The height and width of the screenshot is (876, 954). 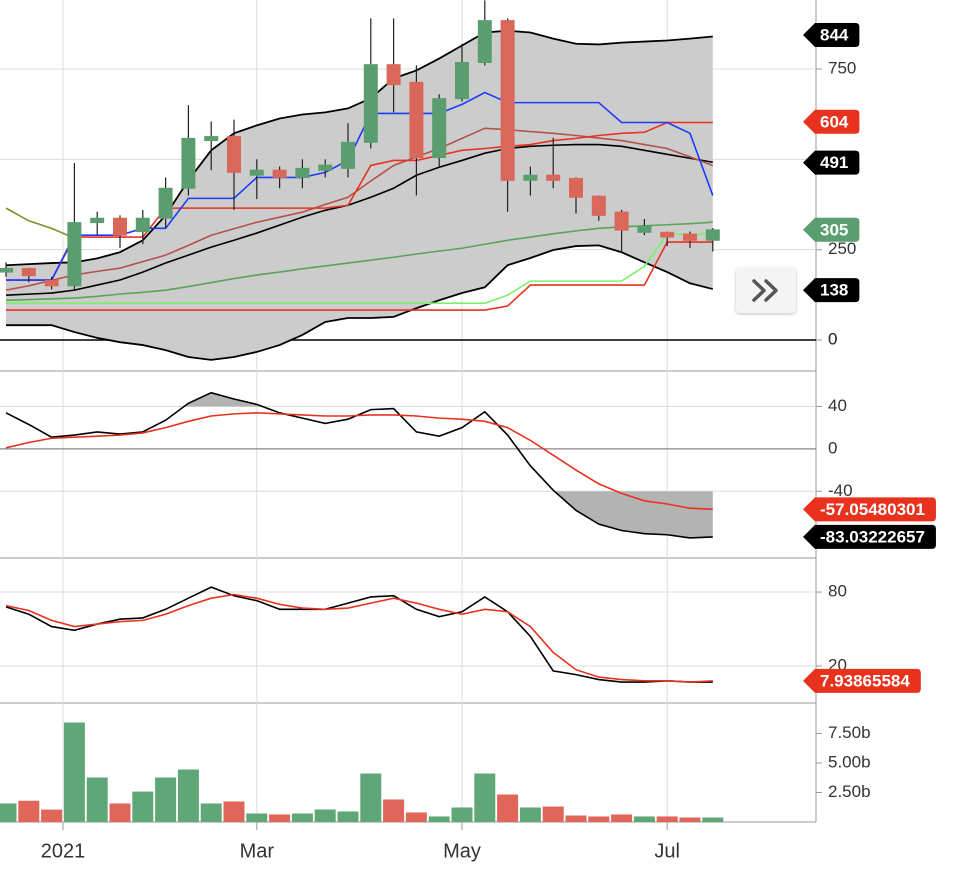 I want to click on y-tick-label: 7.50b, so click(x=849, y=732).